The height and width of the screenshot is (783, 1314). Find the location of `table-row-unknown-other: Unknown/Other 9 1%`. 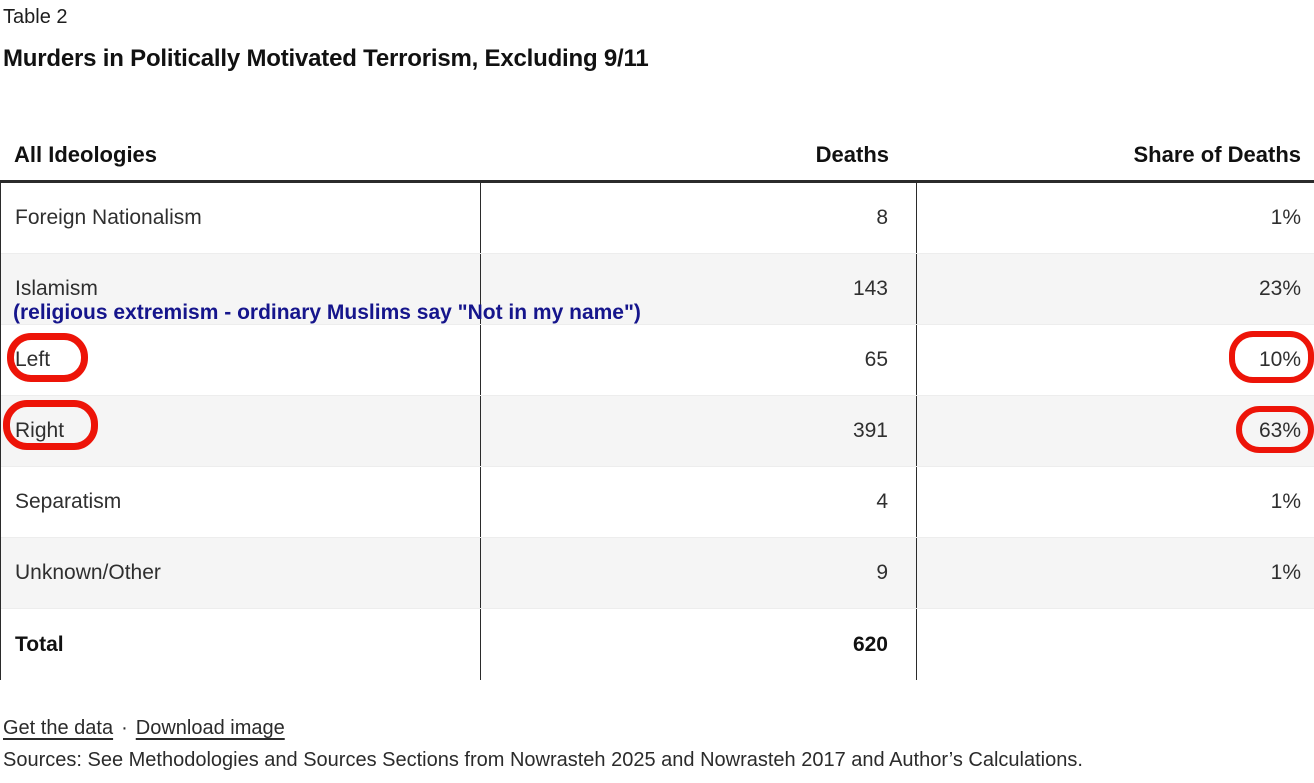

table-row-unknown-other: Unknown/Other 9 1% is located at coordinates (657, 573).